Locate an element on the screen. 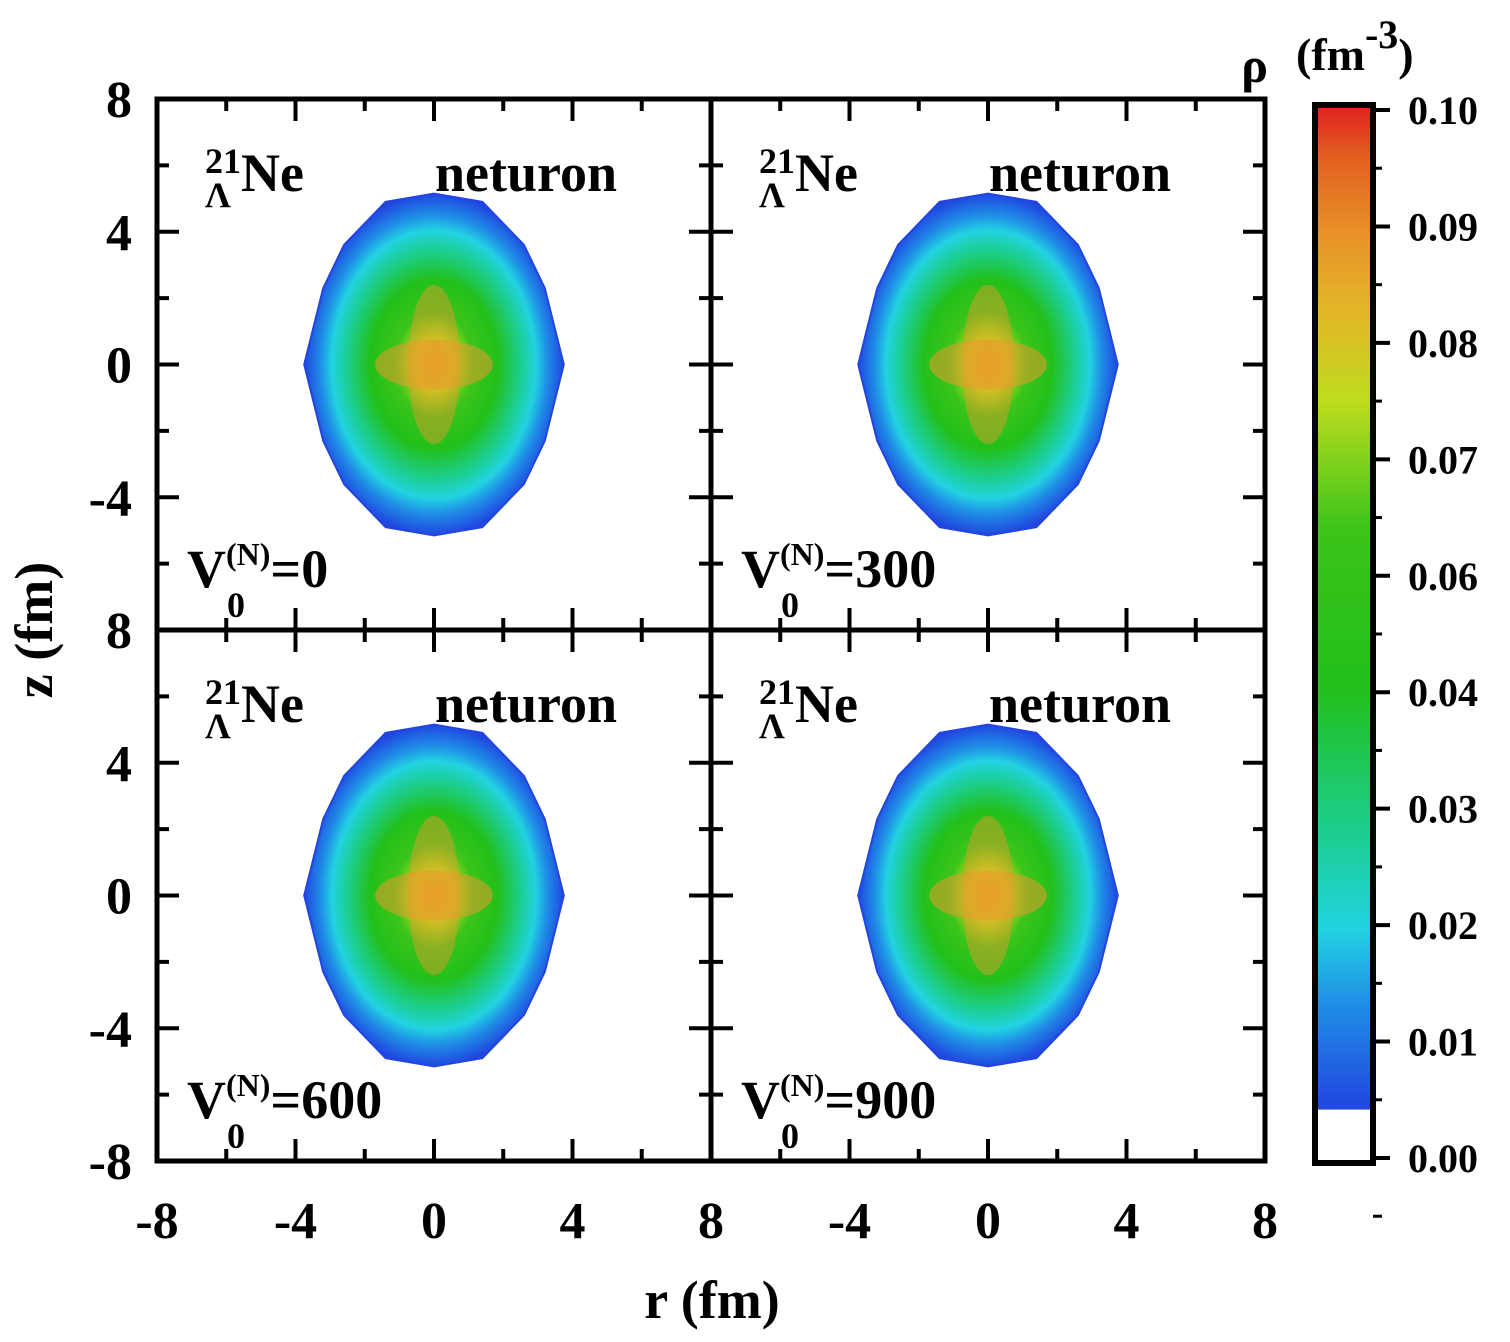 The width and height of the screenshot is (1510, 1342). y-axis-label: z (fm) is located at coordinates (34, 630).